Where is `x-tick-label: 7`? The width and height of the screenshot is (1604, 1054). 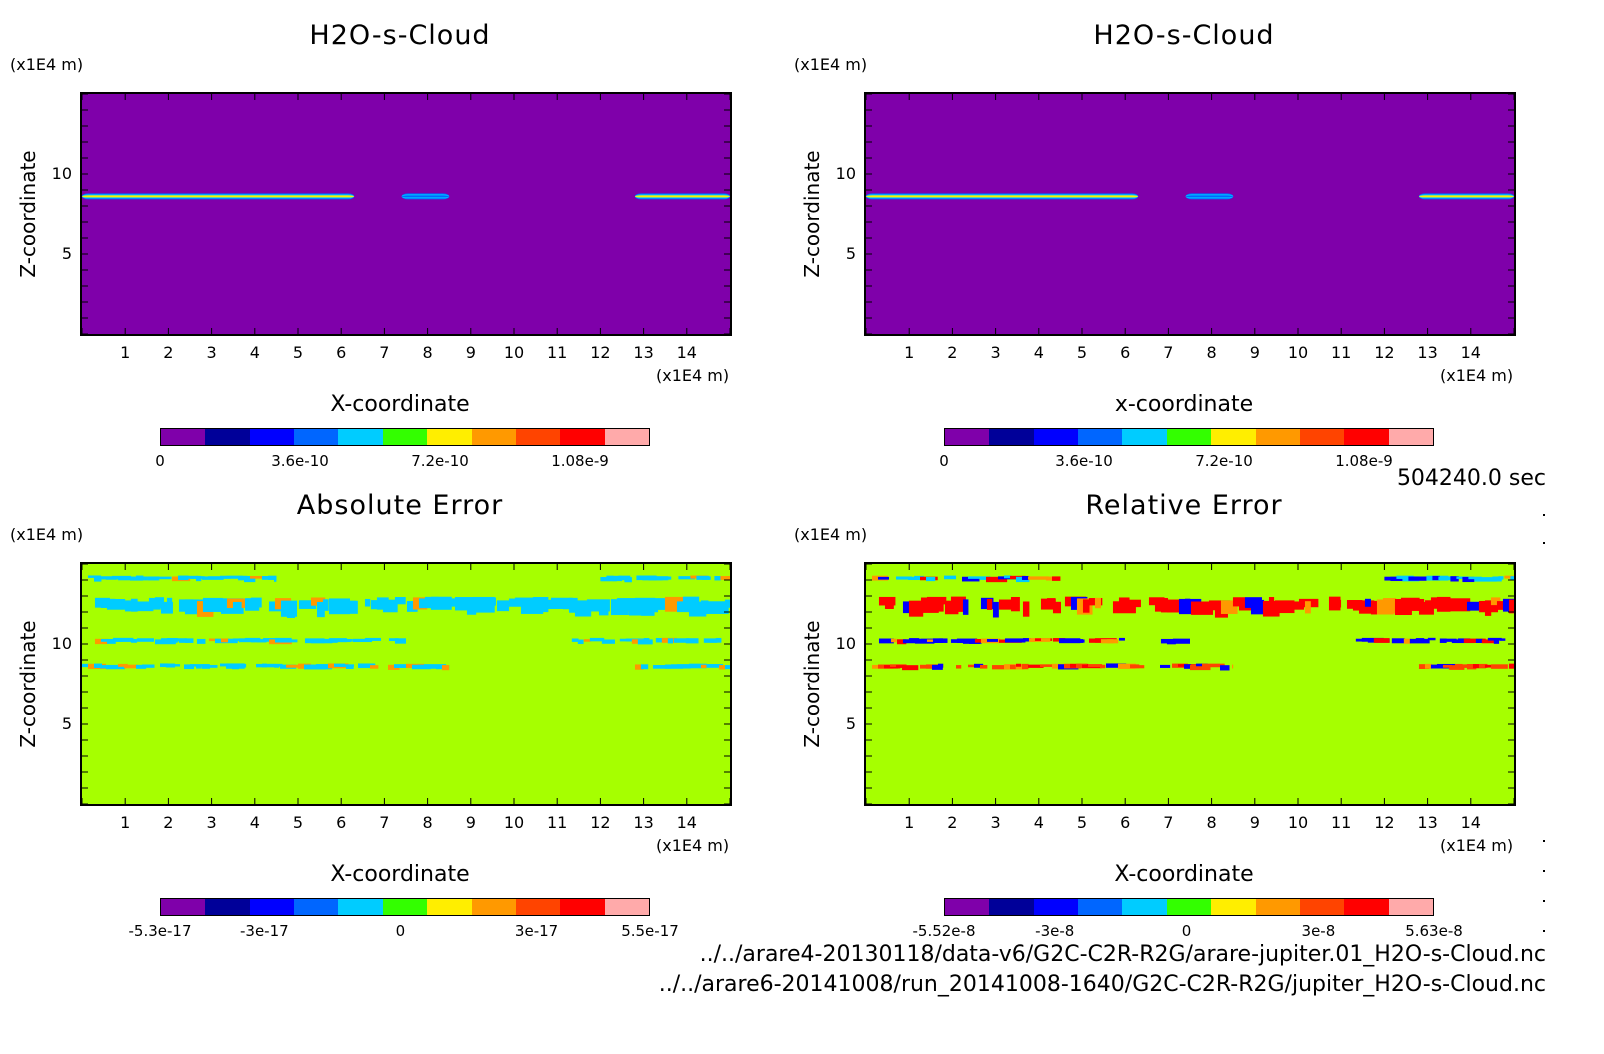 x-tick-label: 7 is located at coordinates (1168, 822).